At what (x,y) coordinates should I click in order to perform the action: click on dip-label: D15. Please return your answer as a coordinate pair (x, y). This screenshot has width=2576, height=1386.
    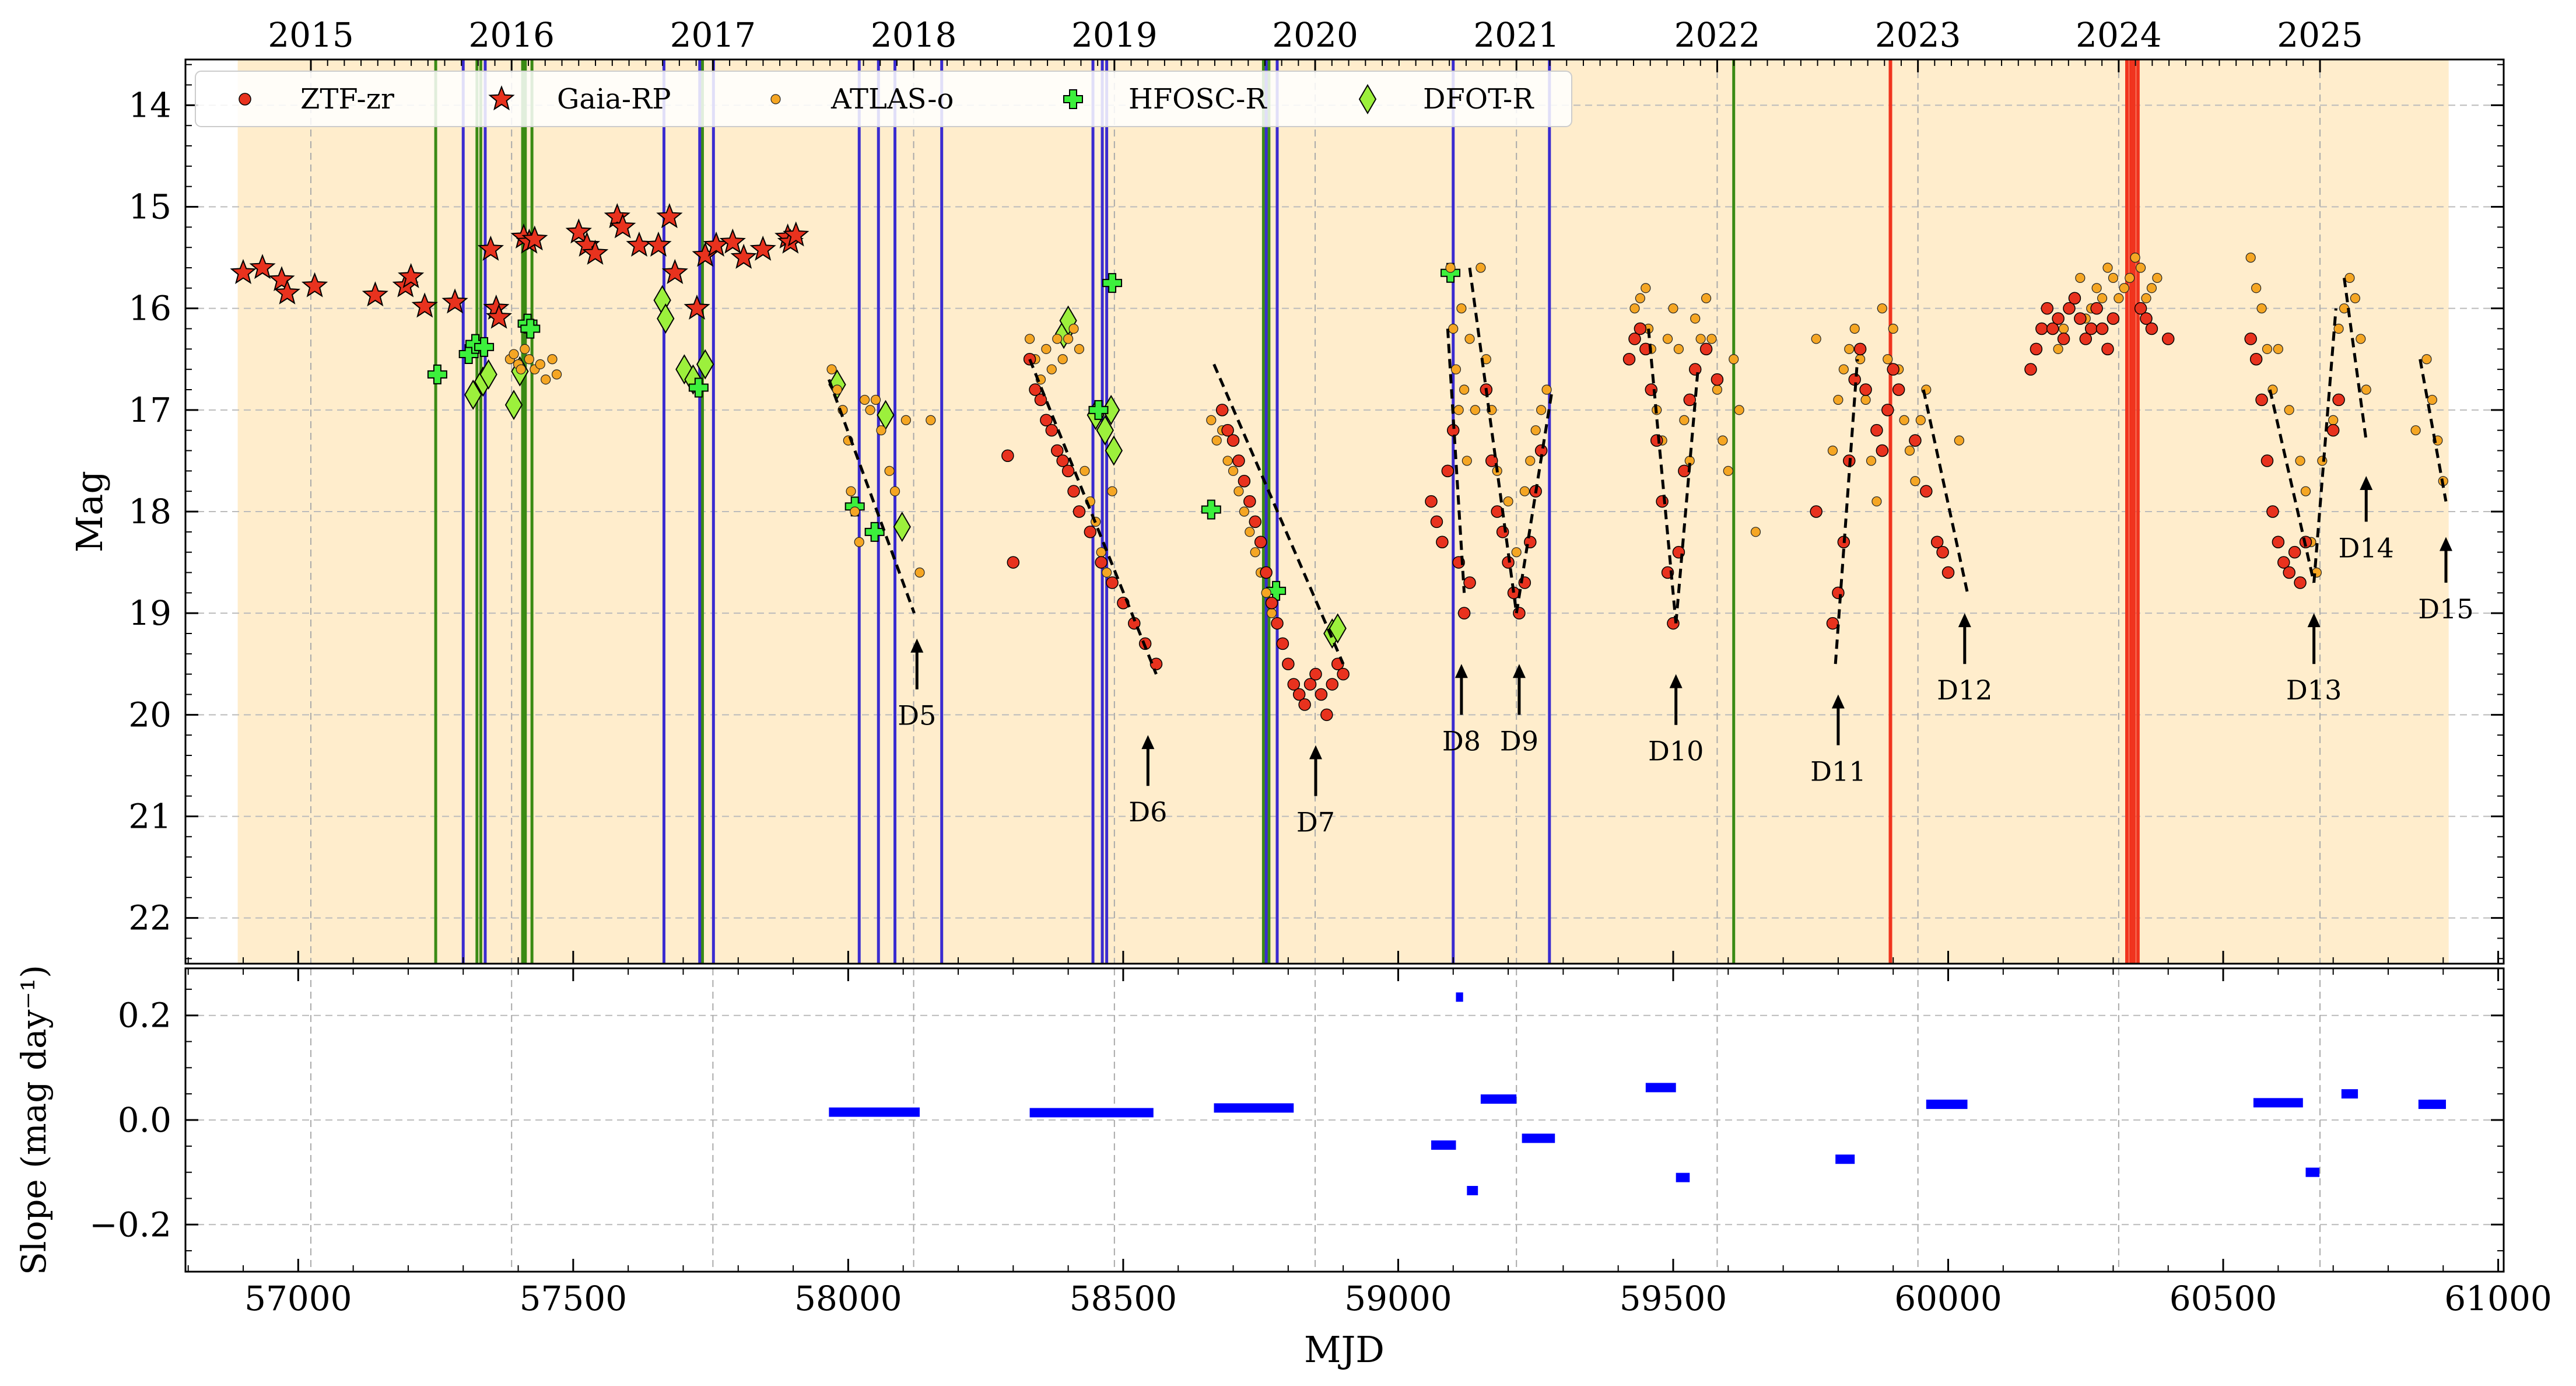
    Looking at the image, I should click on (2445, 609).